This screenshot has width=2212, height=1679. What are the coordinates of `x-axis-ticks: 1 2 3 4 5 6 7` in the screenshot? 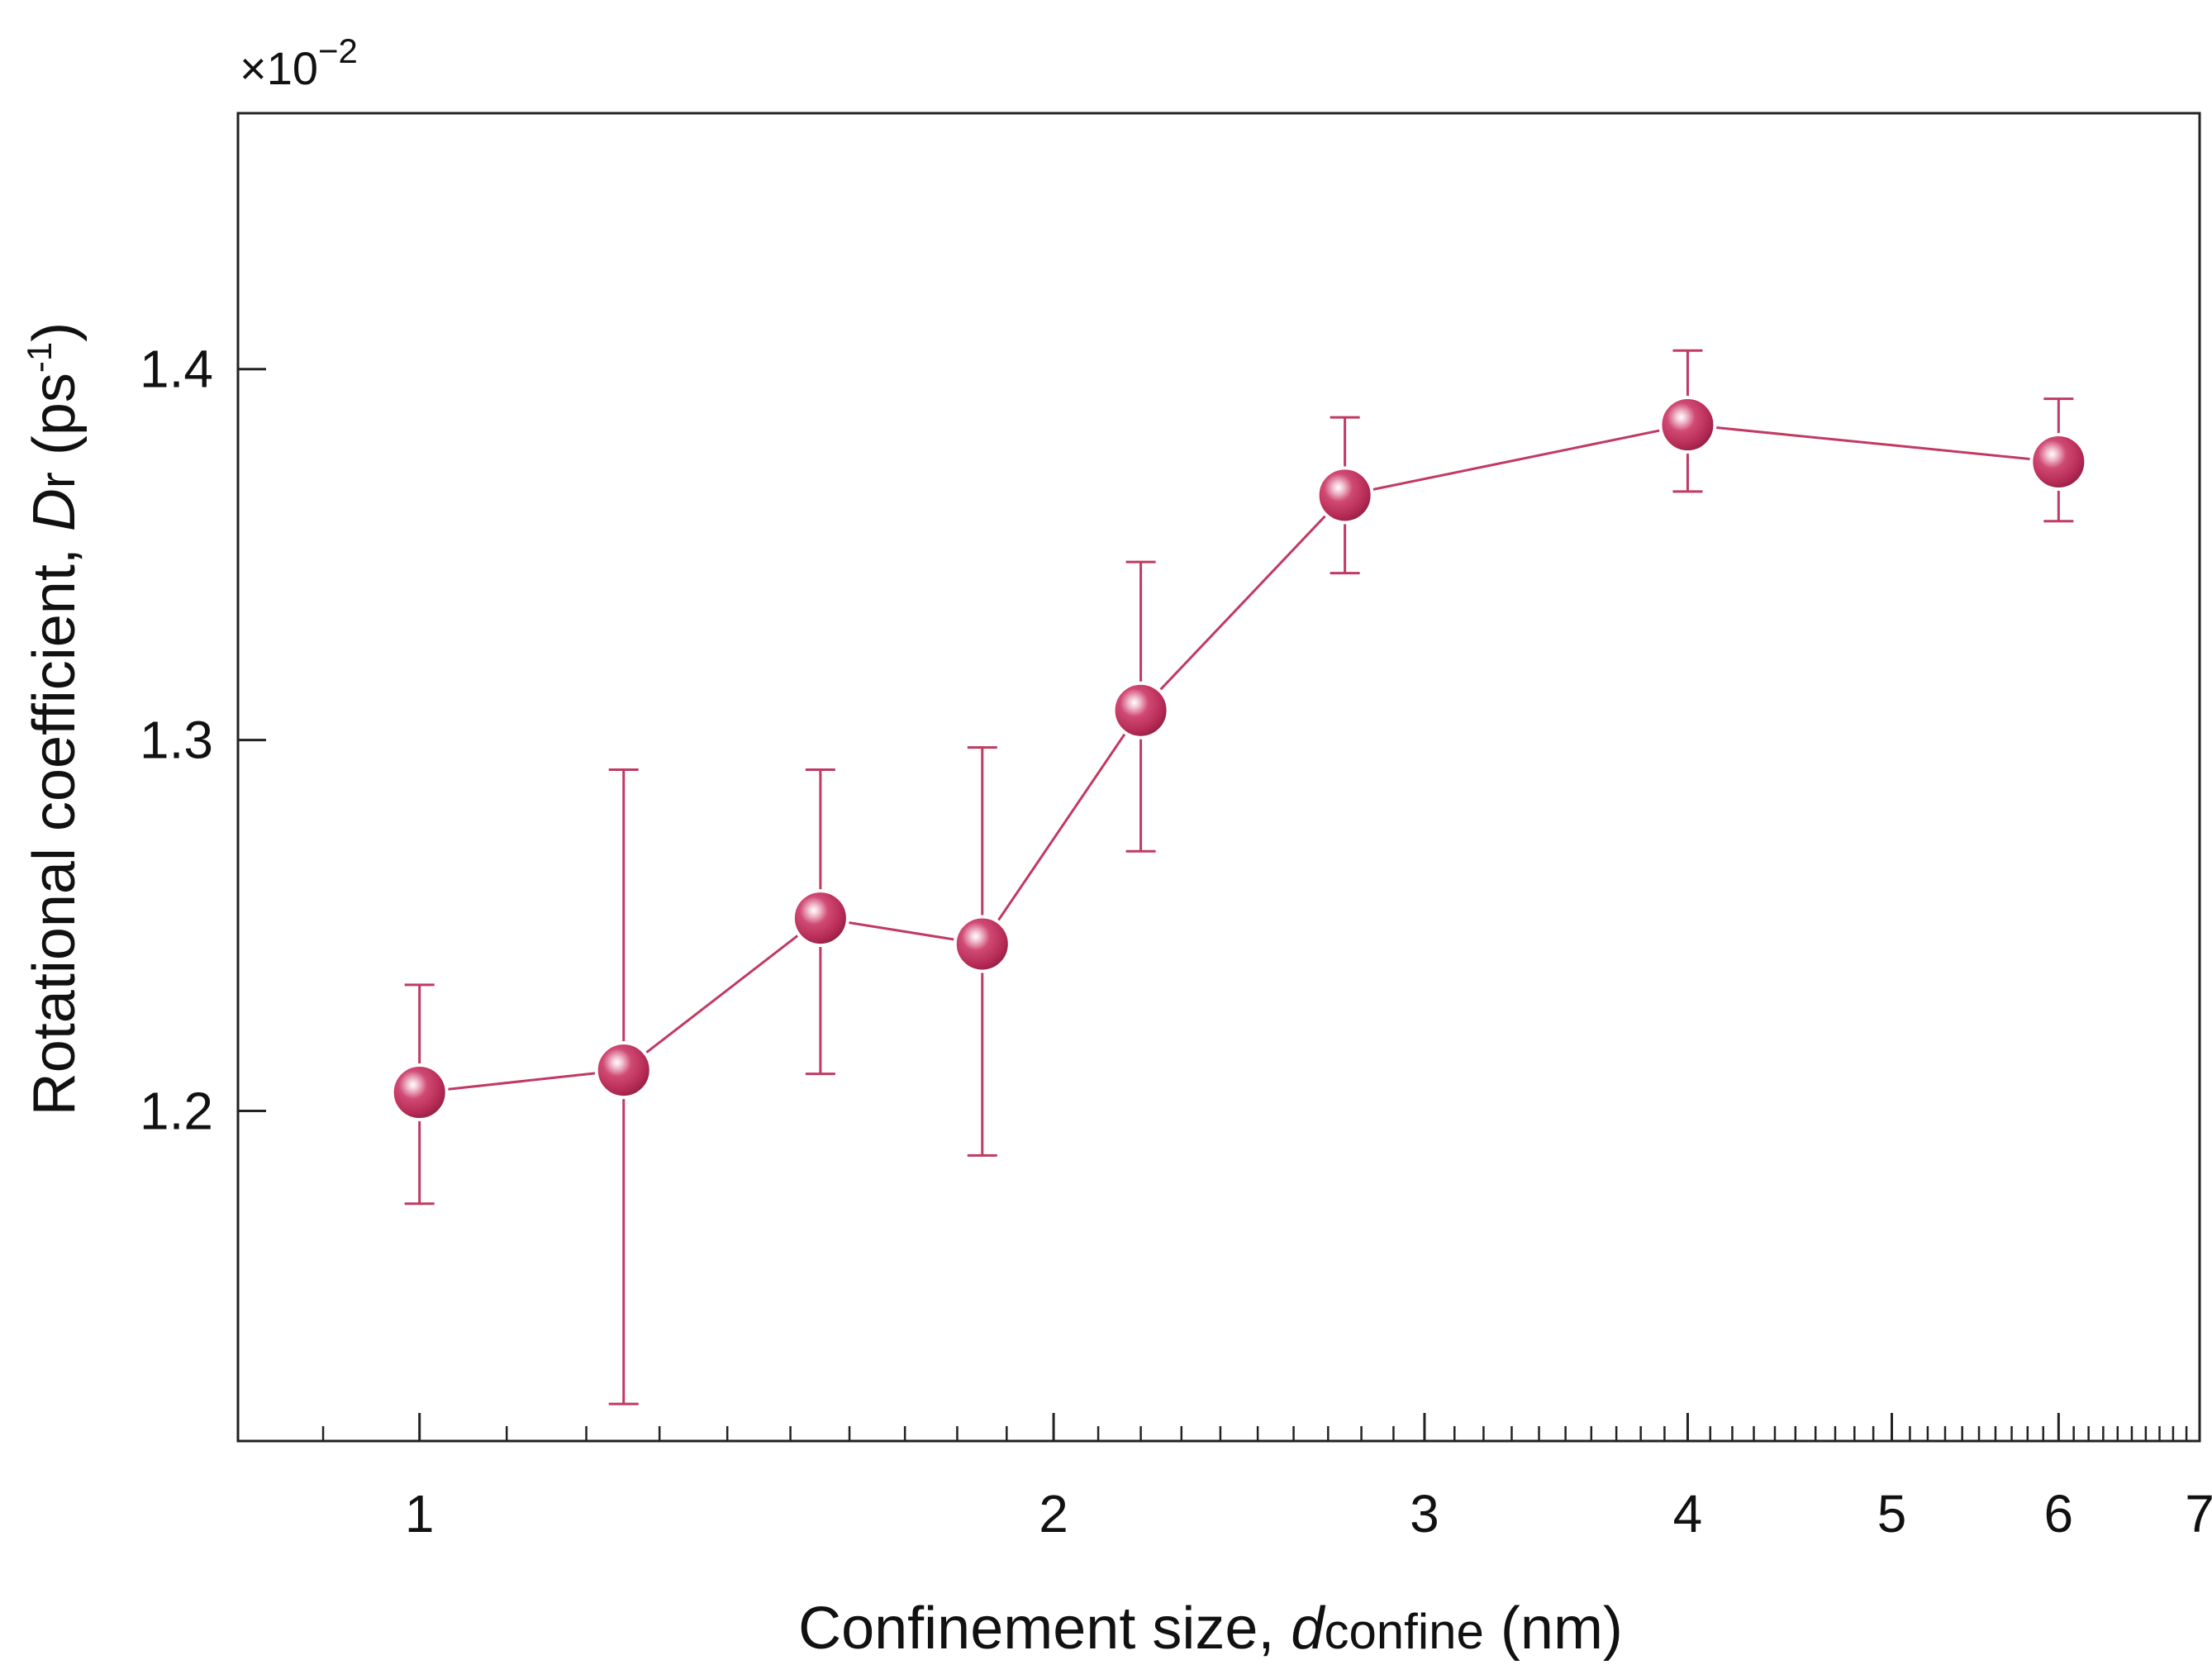 It's located at (1266, 1478).